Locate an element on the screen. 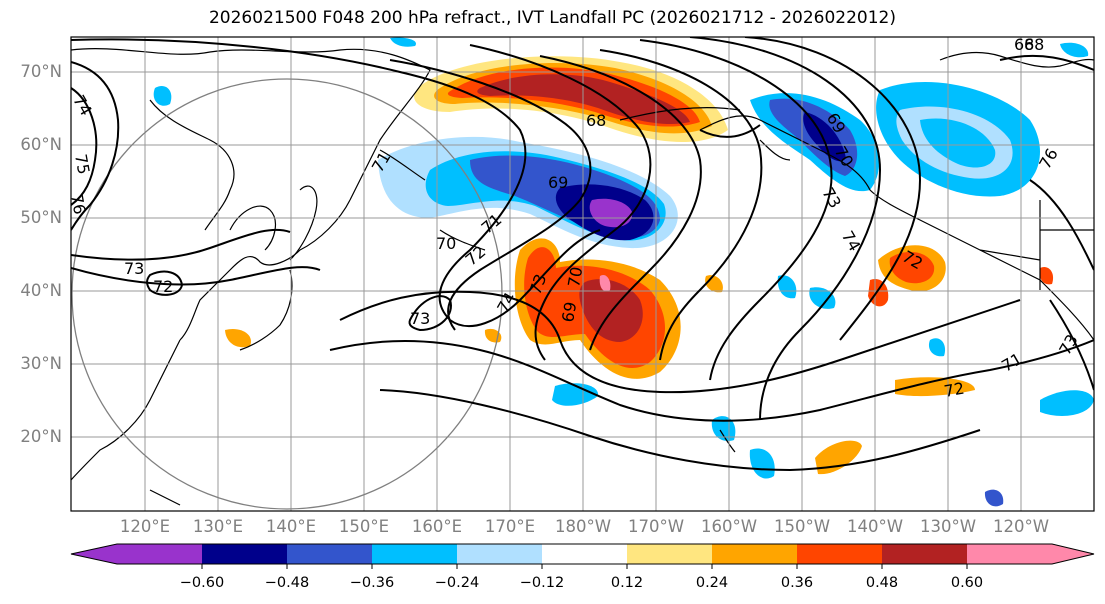  colorbar-tick-label: 0.12 is located at coordinates (627, 583).